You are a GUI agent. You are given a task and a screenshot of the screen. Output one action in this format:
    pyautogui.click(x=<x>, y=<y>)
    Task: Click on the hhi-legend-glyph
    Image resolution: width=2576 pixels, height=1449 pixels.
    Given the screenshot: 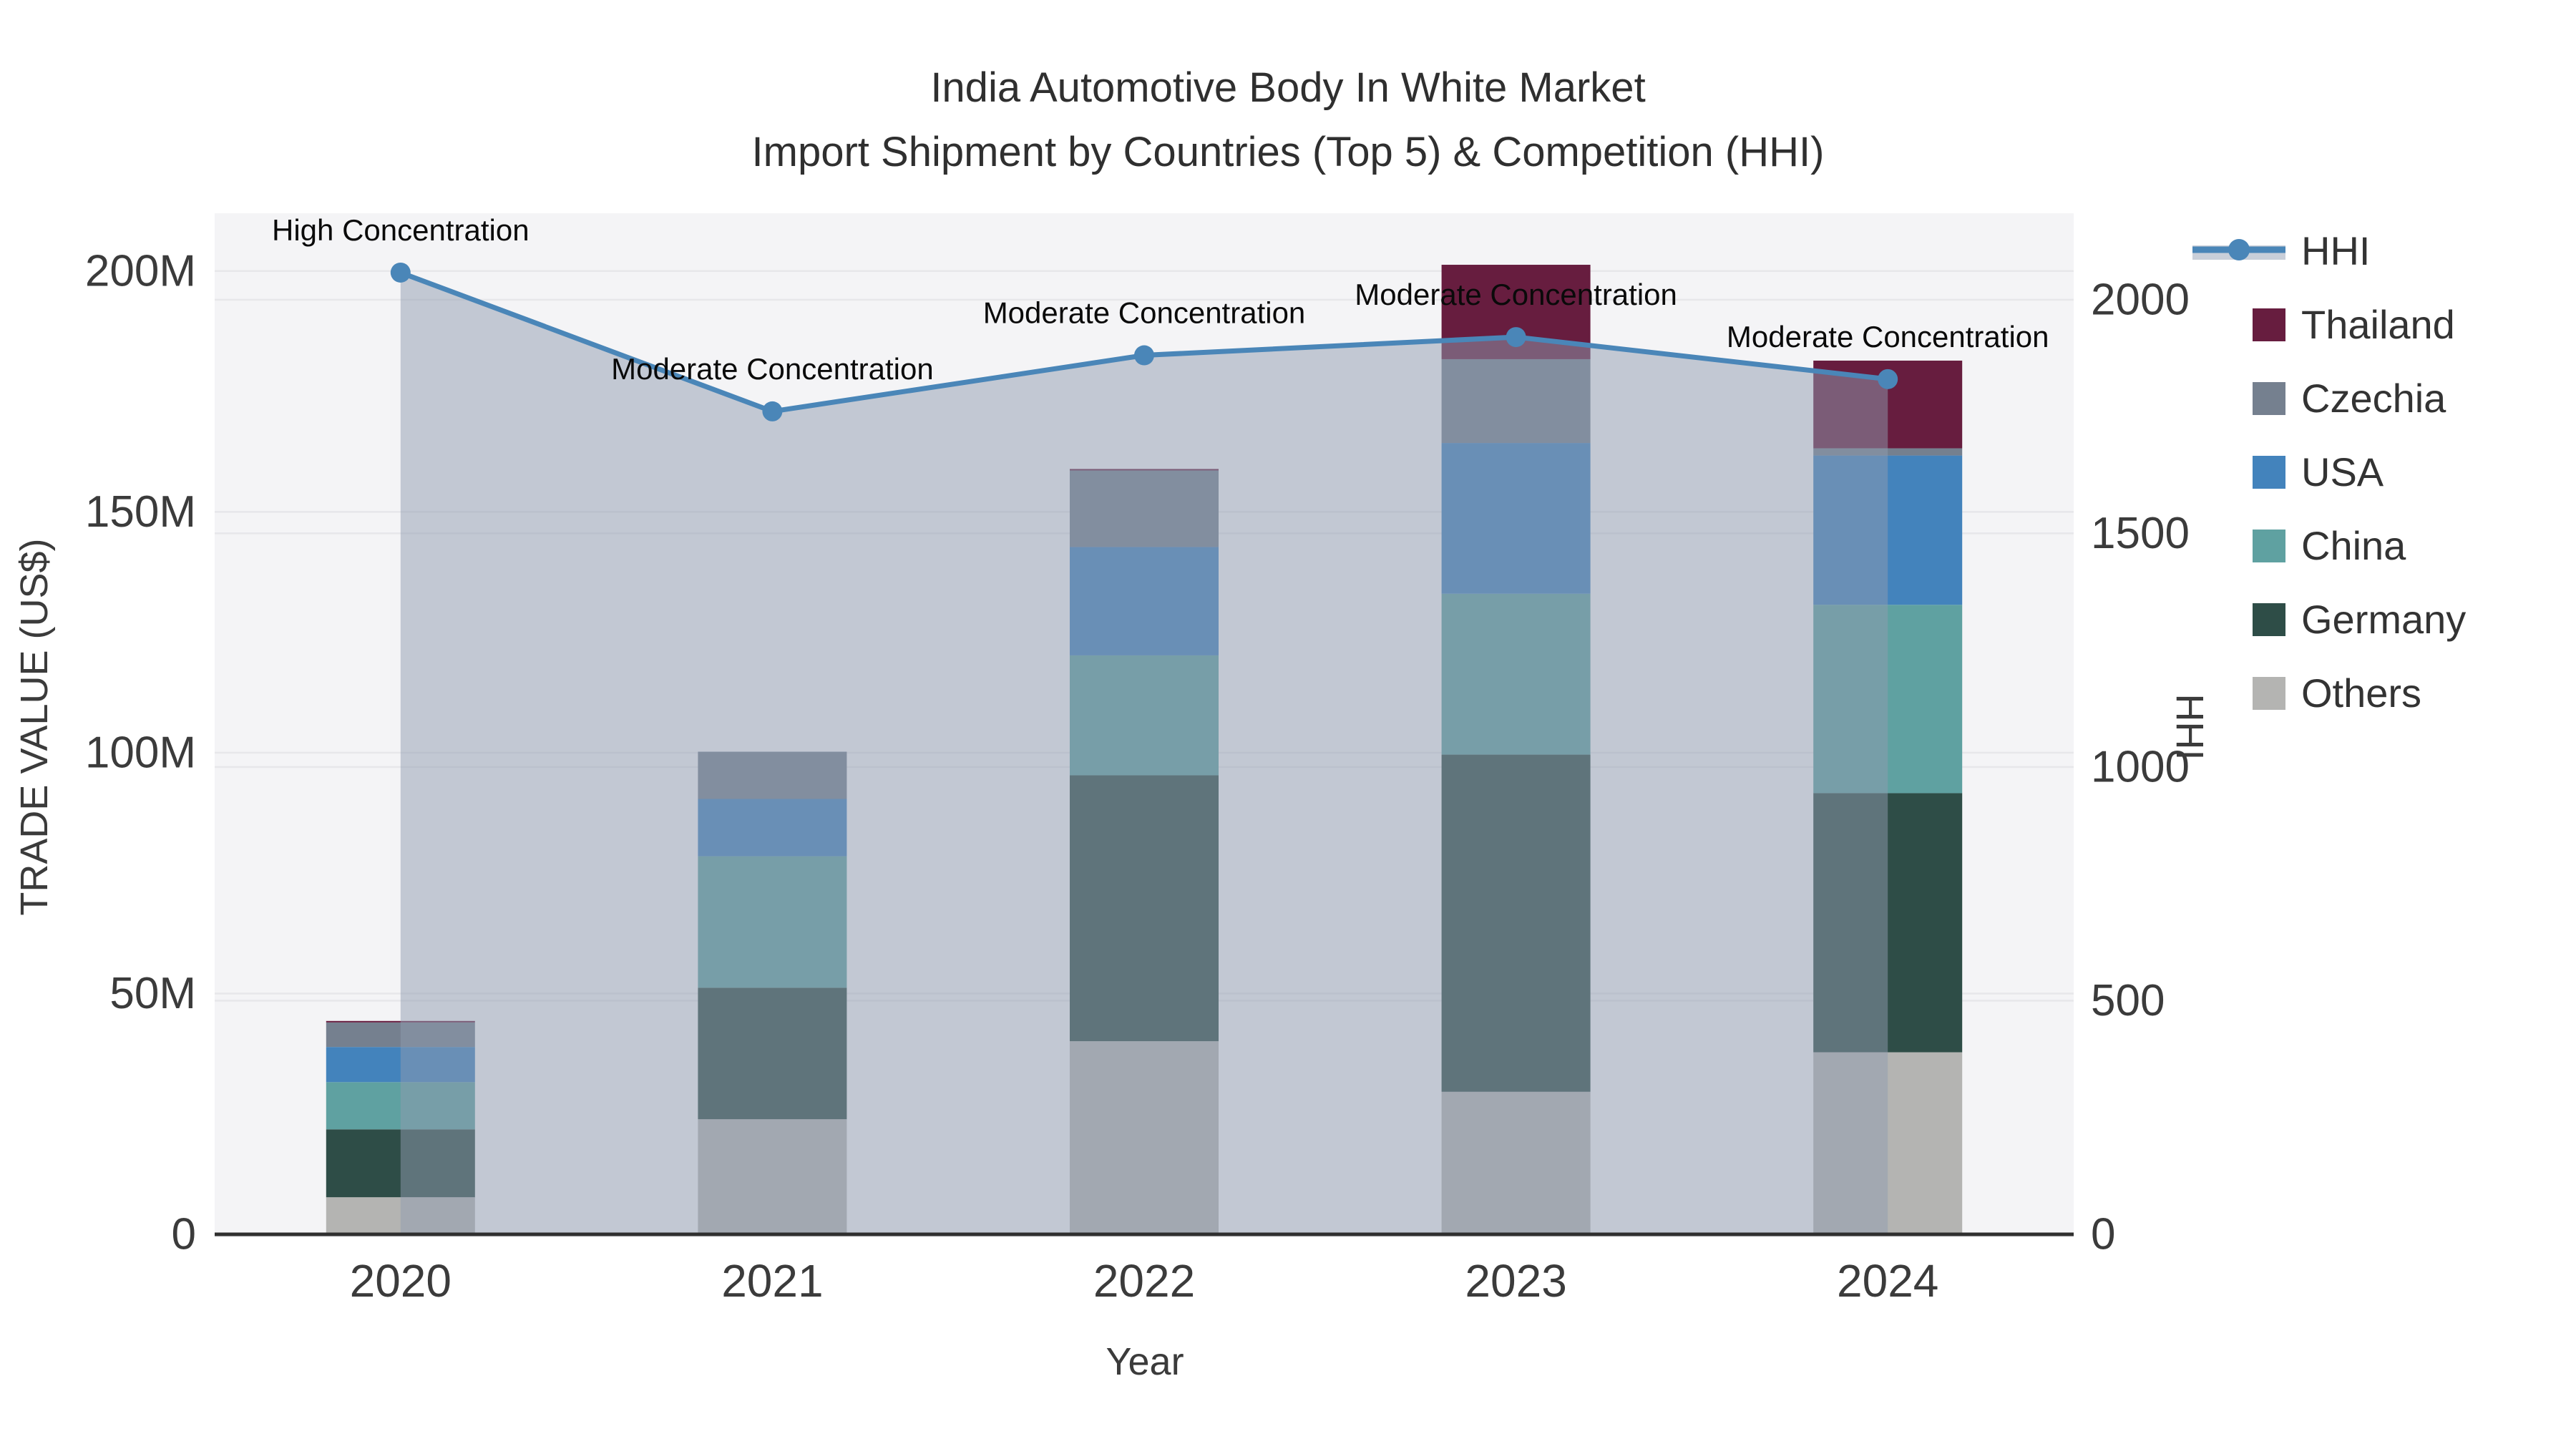 What is the action you would take?
    pyautogui.click(x=2238, y=249)
    